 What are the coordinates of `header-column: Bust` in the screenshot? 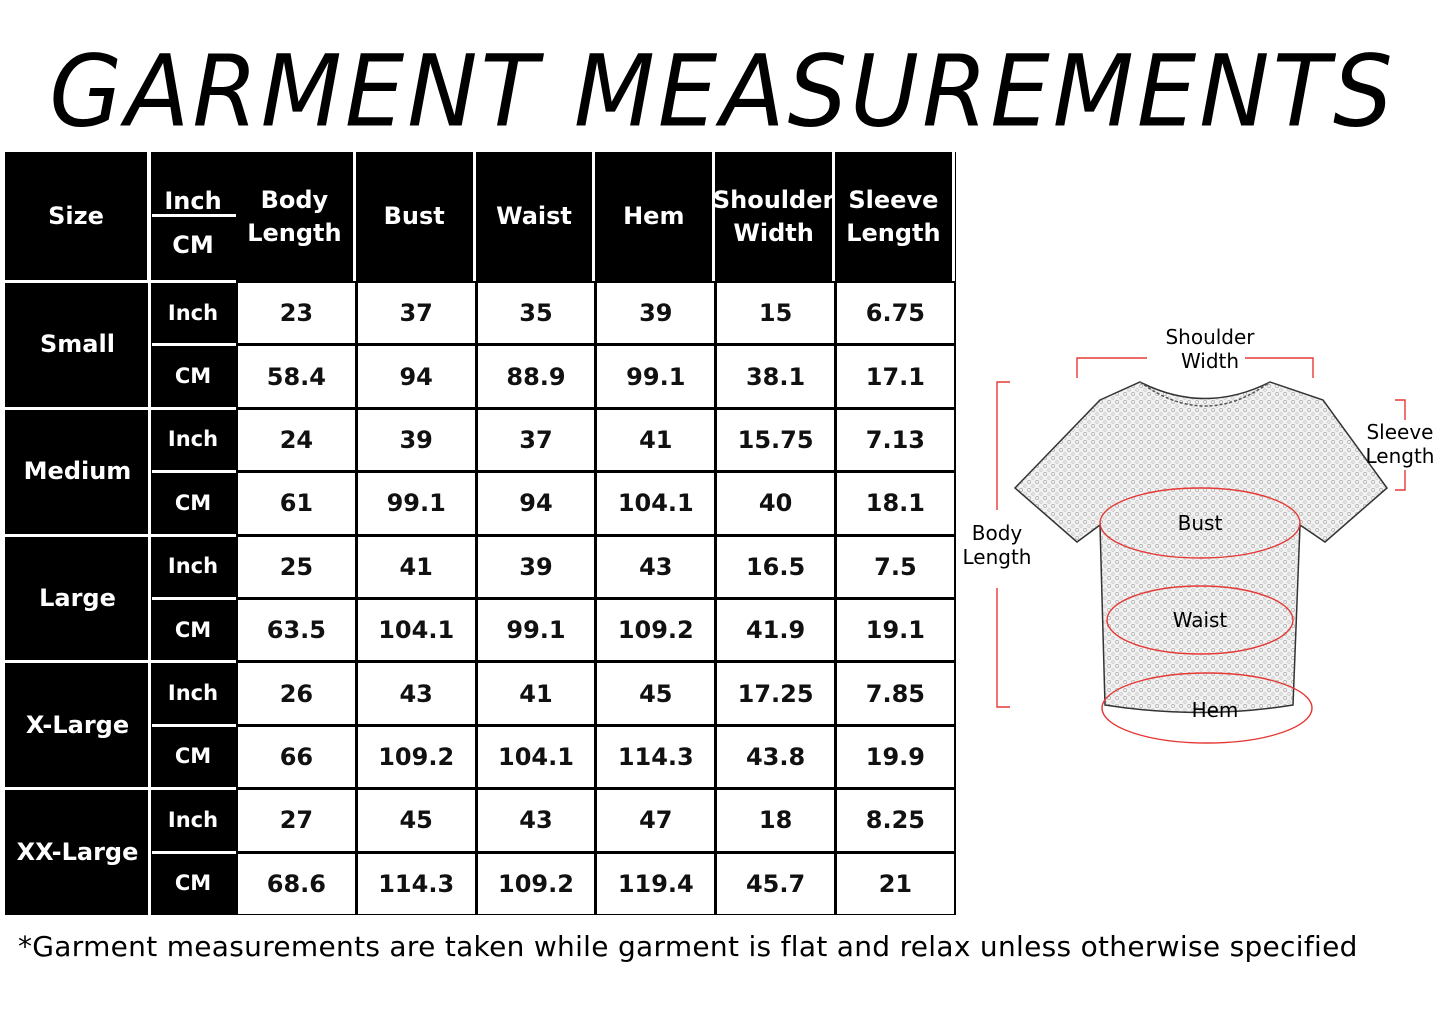 It's located at (415, 216).